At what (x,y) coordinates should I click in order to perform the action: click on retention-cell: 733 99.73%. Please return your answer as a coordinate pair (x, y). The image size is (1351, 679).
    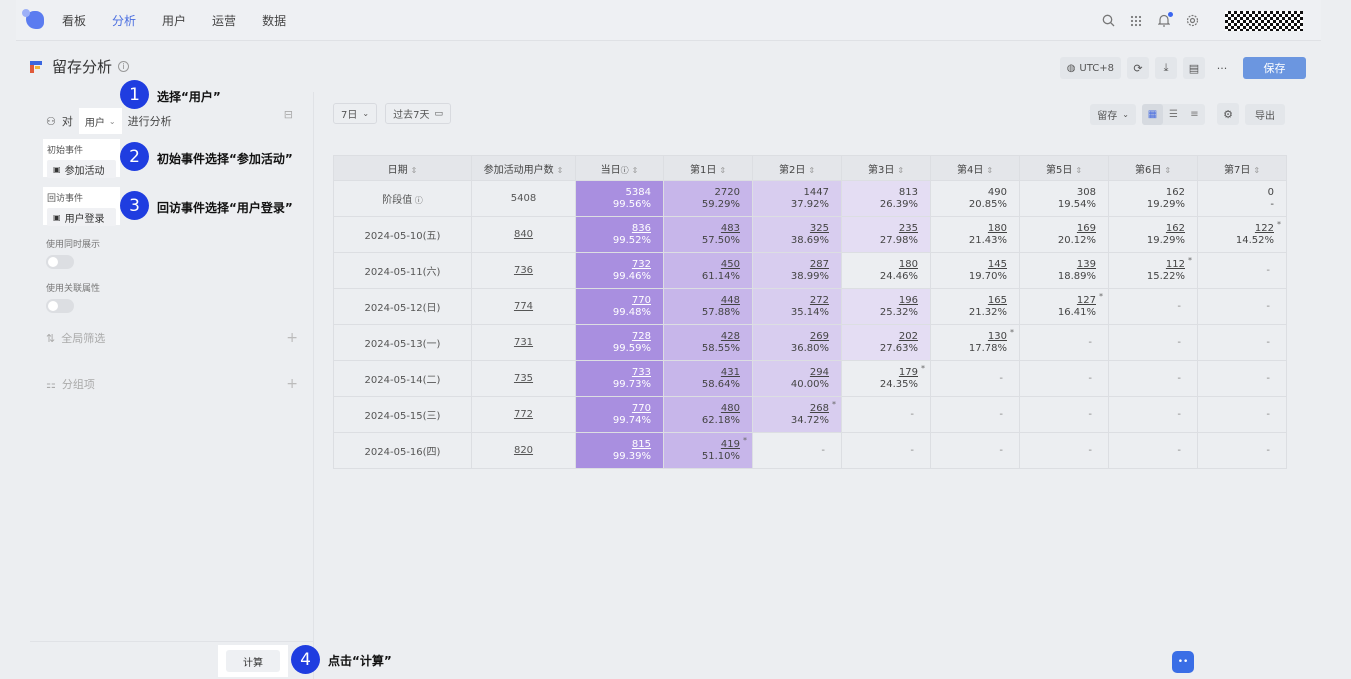
    Looking at the image, I should click on (619, 378).